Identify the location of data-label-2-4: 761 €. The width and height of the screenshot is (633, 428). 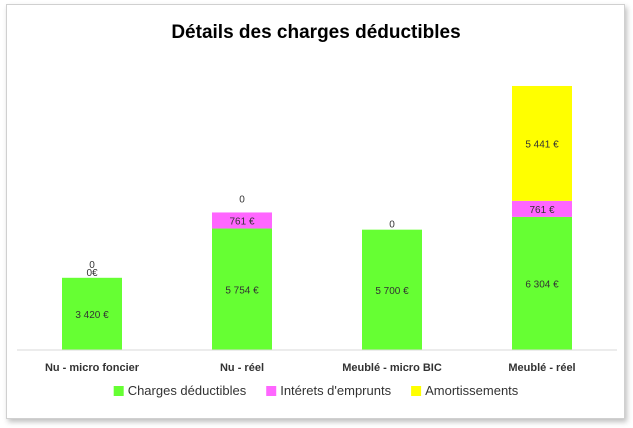
(541, 210).